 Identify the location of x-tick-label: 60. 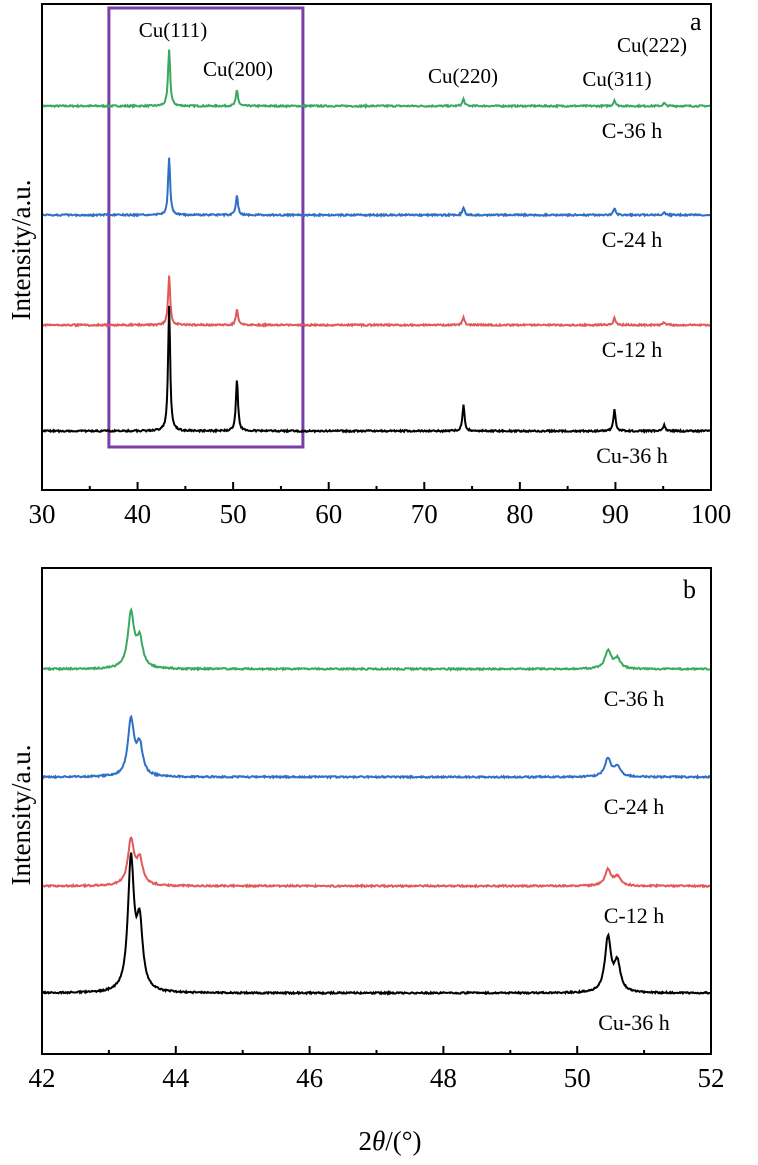
(328, 514).